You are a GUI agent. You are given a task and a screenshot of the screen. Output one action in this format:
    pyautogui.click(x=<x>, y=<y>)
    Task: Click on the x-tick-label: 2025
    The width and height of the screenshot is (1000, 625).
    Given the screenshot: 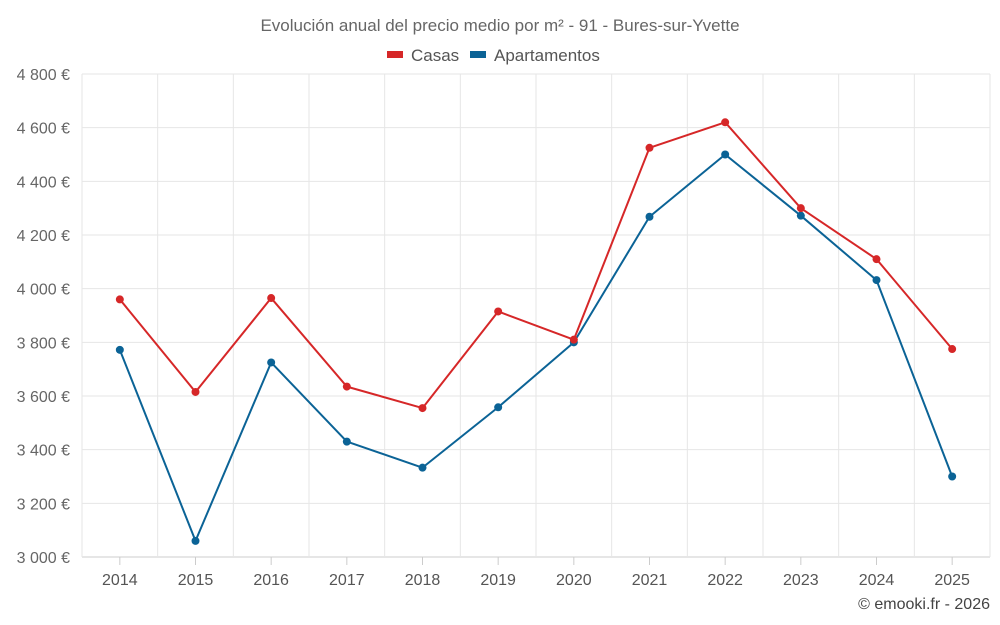 What is the action you would take?
    pyautogui.click(x=952, y=580)
    